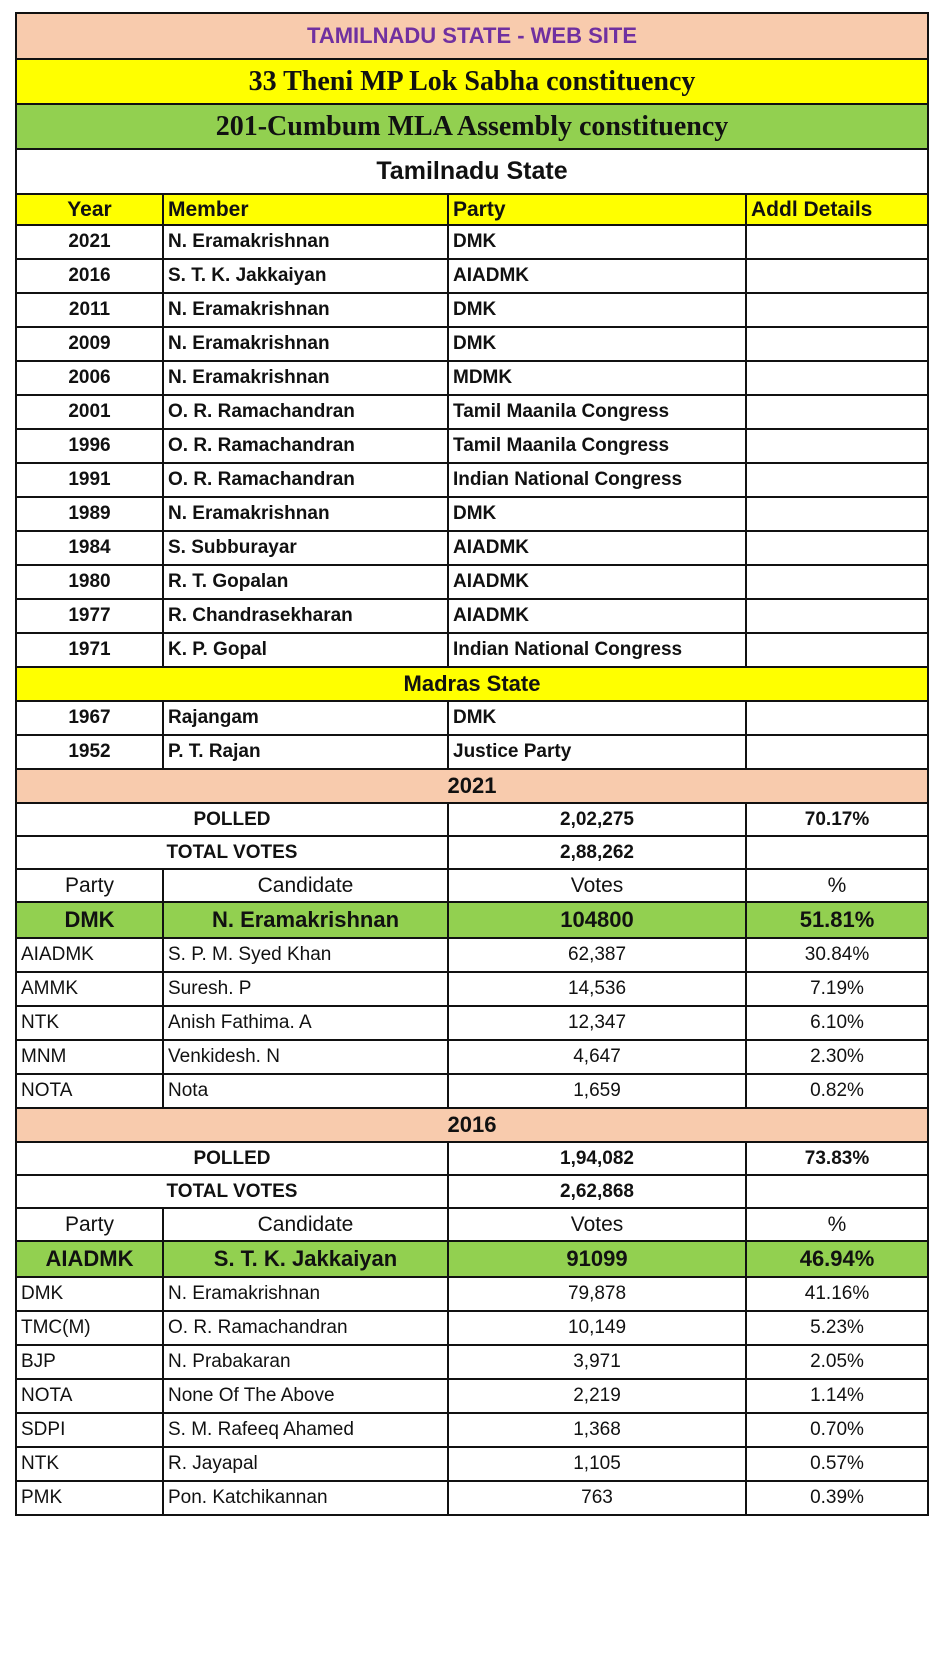 The image size is (934, 1665). Describe the element at coordinates (837, 1057) in the screenshot. I see `candidate-percent: 2.30%` at that location.